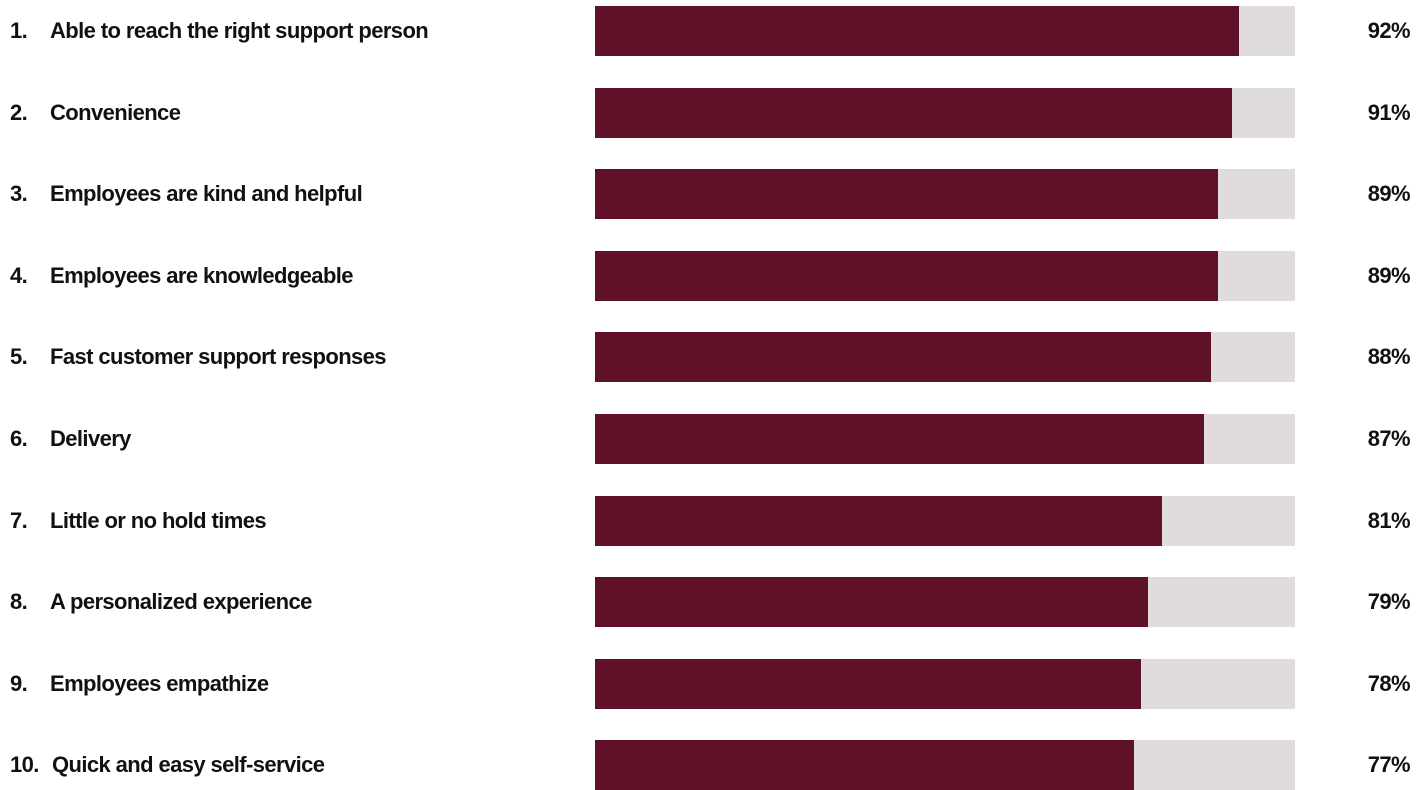  Describe the element at coordinates (1389, 602) in the screenshot. I see `value-label: 79%` at that location.